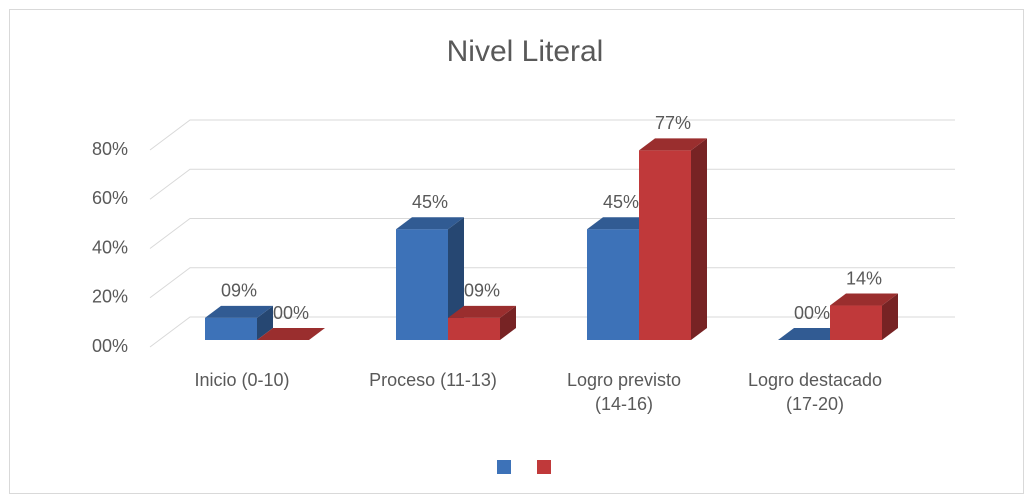 The width and height of the screenshot is (1034, 504). I want to click on chart-title: Nivel Literal, so click(525, 51).